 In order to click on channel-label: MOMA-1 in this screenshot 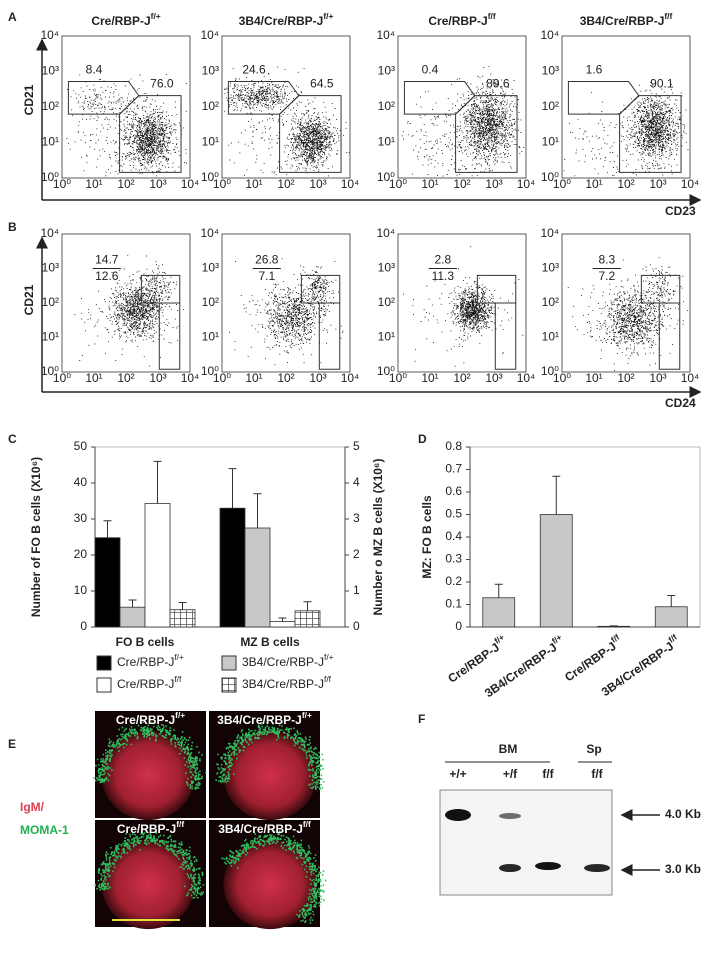, I will do `click(44, 830)`.